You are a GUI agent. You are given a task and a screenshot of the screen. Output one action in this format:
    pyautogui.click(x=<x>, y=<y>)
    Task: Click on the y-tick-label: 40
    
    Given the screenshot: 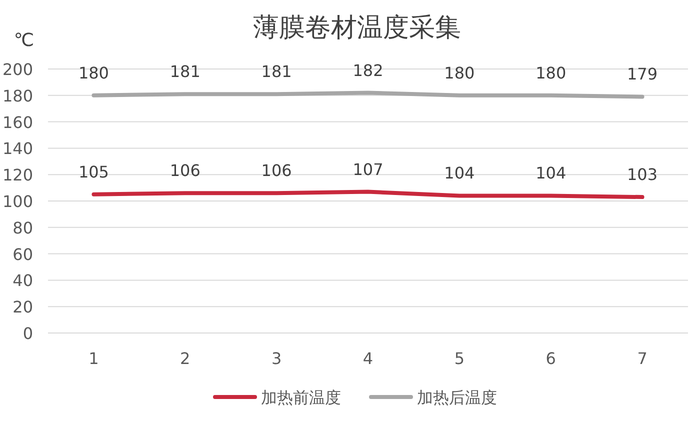 What is the action you would take?
    pyautogui.click(x=22, y=280)
    